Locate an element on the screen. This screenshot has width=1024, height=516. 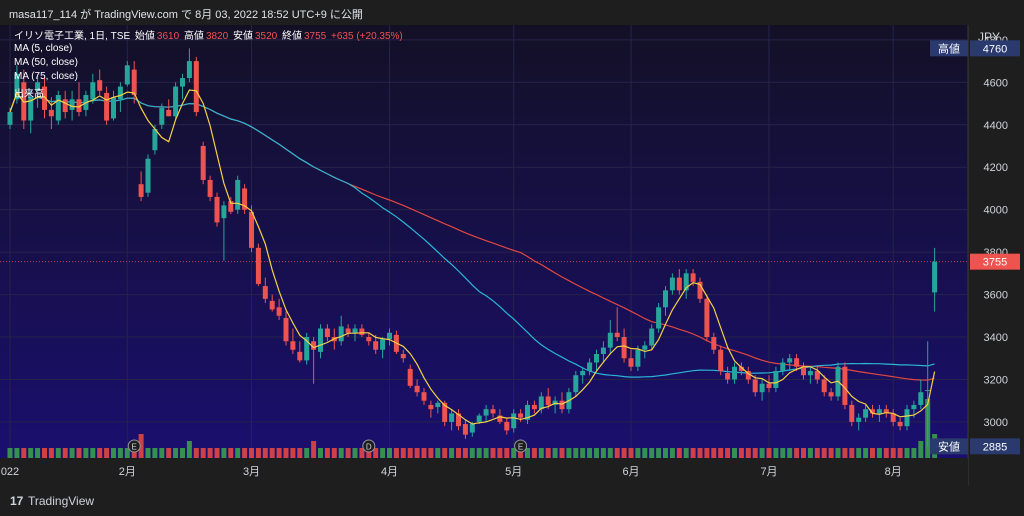
high-marker-value: 4760 is located at coordinates (995, 49).